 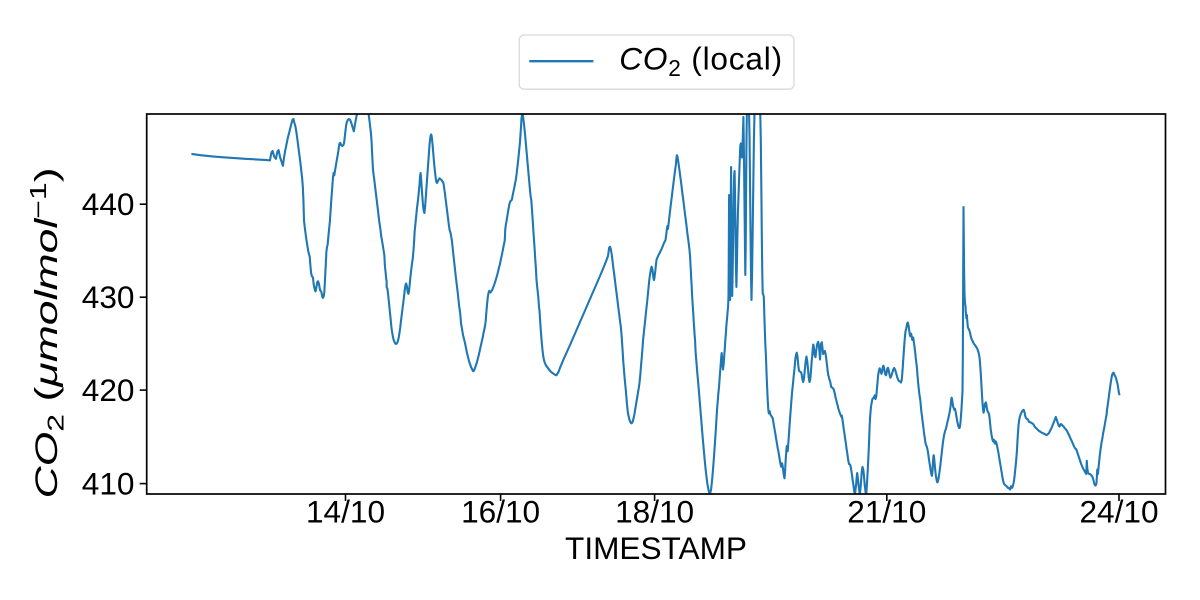 What do you see at coordinates (108, 297) in the screenshot?
I see `svg-text: 430` at bounding box center [108, 297].